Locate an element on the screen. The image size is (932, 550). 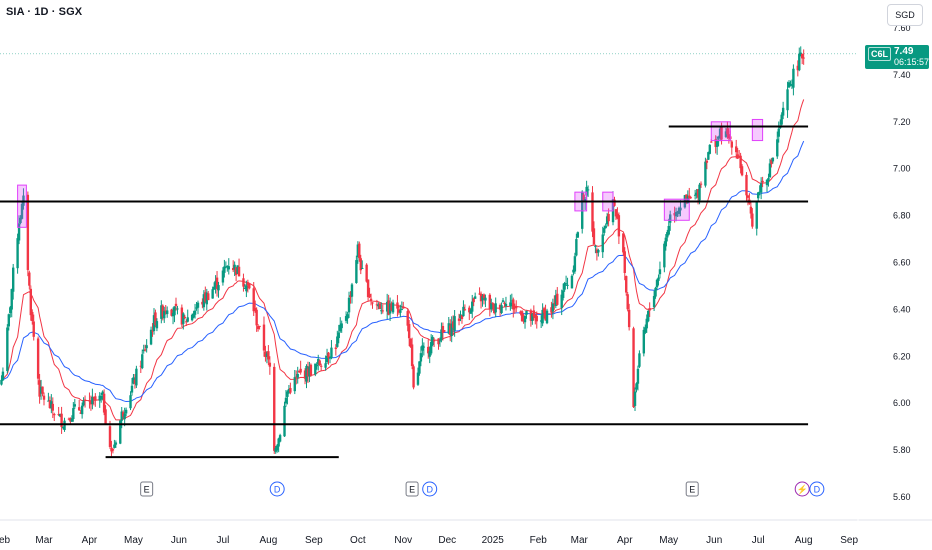
event-marker-split: ⚡ is located at coordinates (802, 489).